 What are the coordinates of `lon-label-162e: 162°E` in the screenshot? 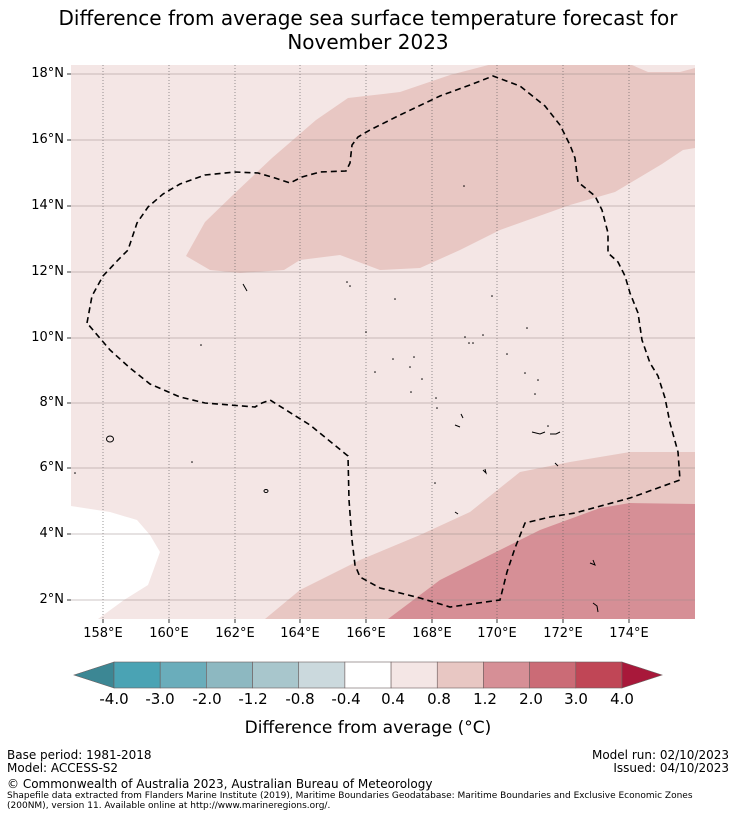 It's located at (235, 633).